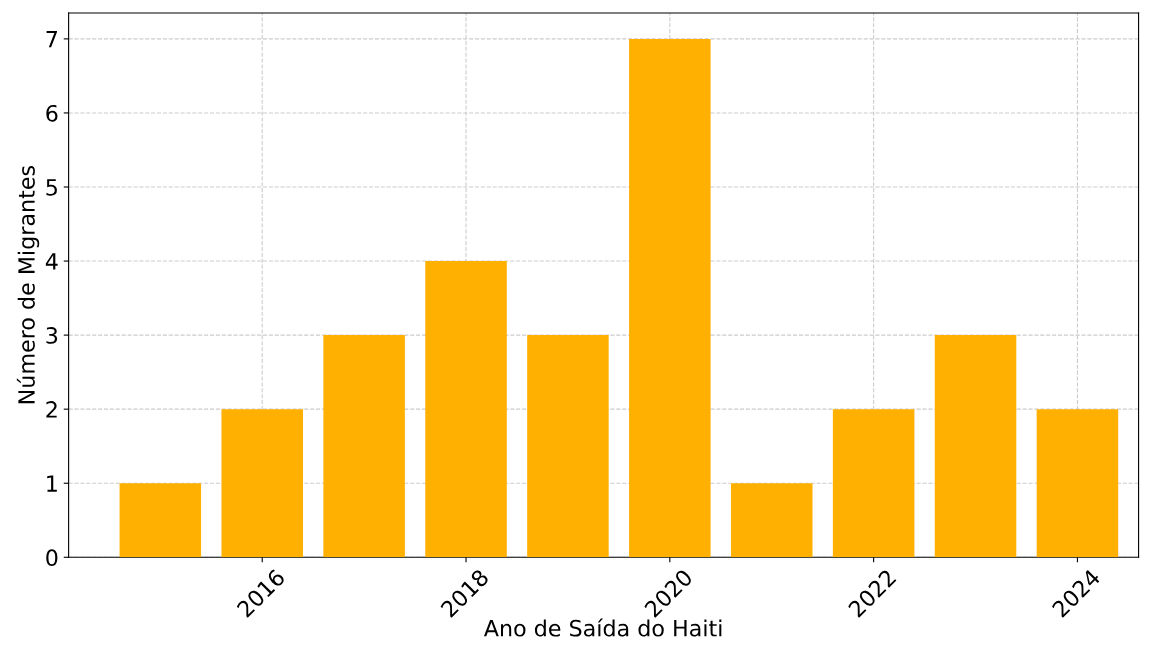 The height and width of the screenshot is (648, 1163). I want to click on y-tick-label: 6, so click(52, 113).